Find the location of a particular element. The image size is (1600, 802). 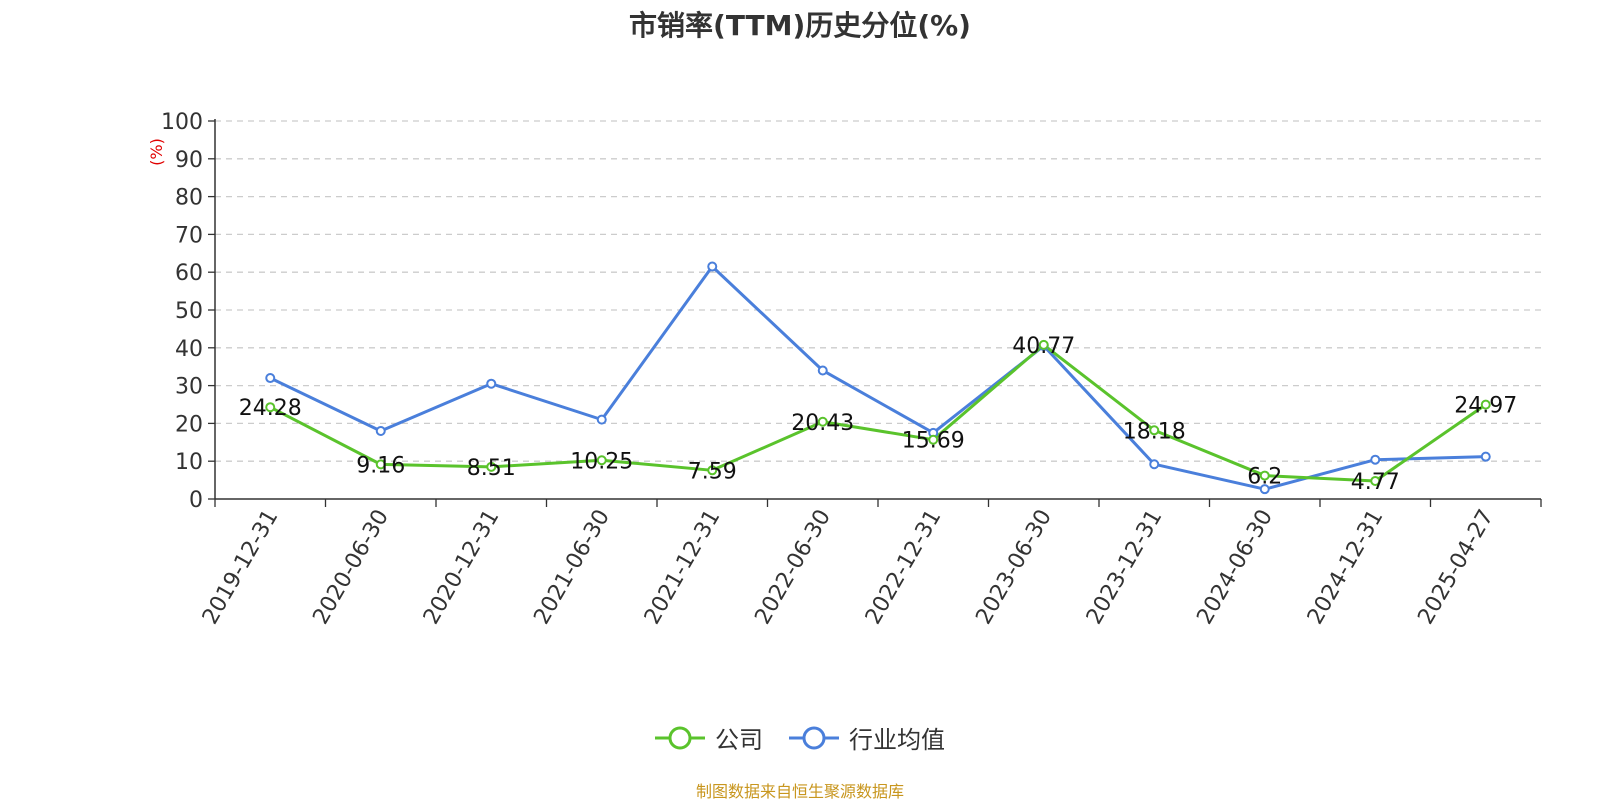

y-tick-label: 70 is located at coordinates (189, 235).